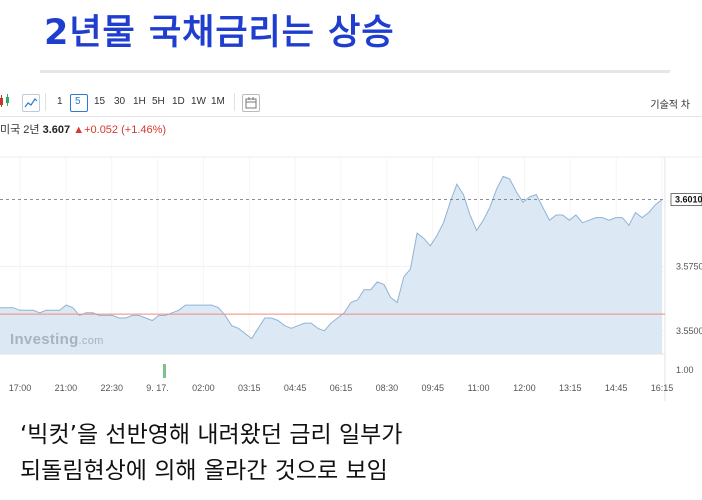 Image resolution: width=702 pixels, height=500 pixels. What do you see at coordinates (111, 388) in the screenshot?
I see `x-tick-label: 22:30` at bounding box center [111, 388].